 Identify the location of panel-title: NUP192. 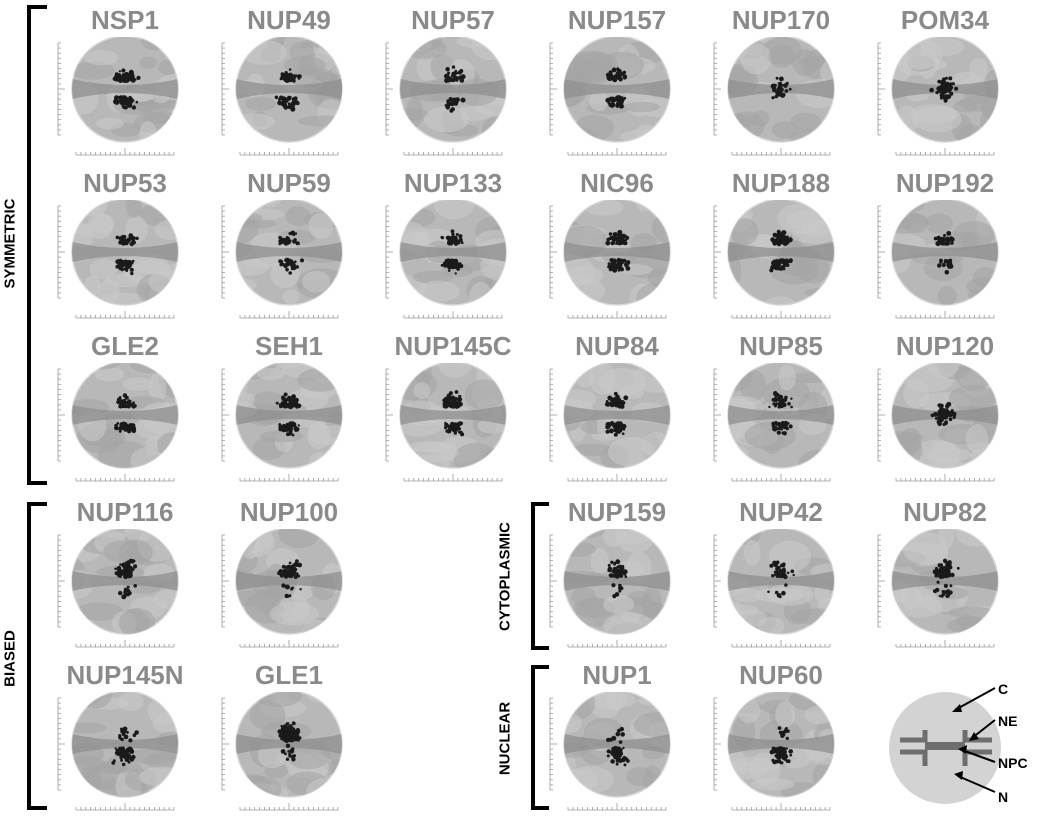
(945, 183).